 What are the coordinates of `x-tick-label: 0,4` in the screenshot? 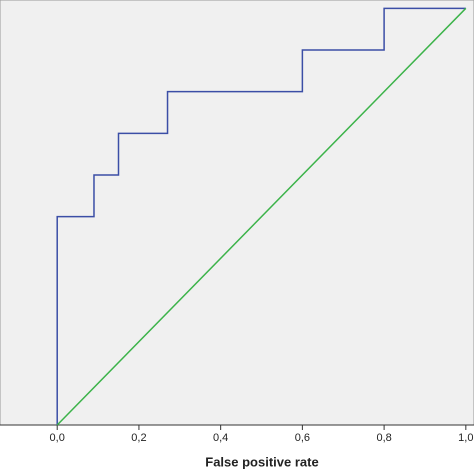 It's located at (220, 438).